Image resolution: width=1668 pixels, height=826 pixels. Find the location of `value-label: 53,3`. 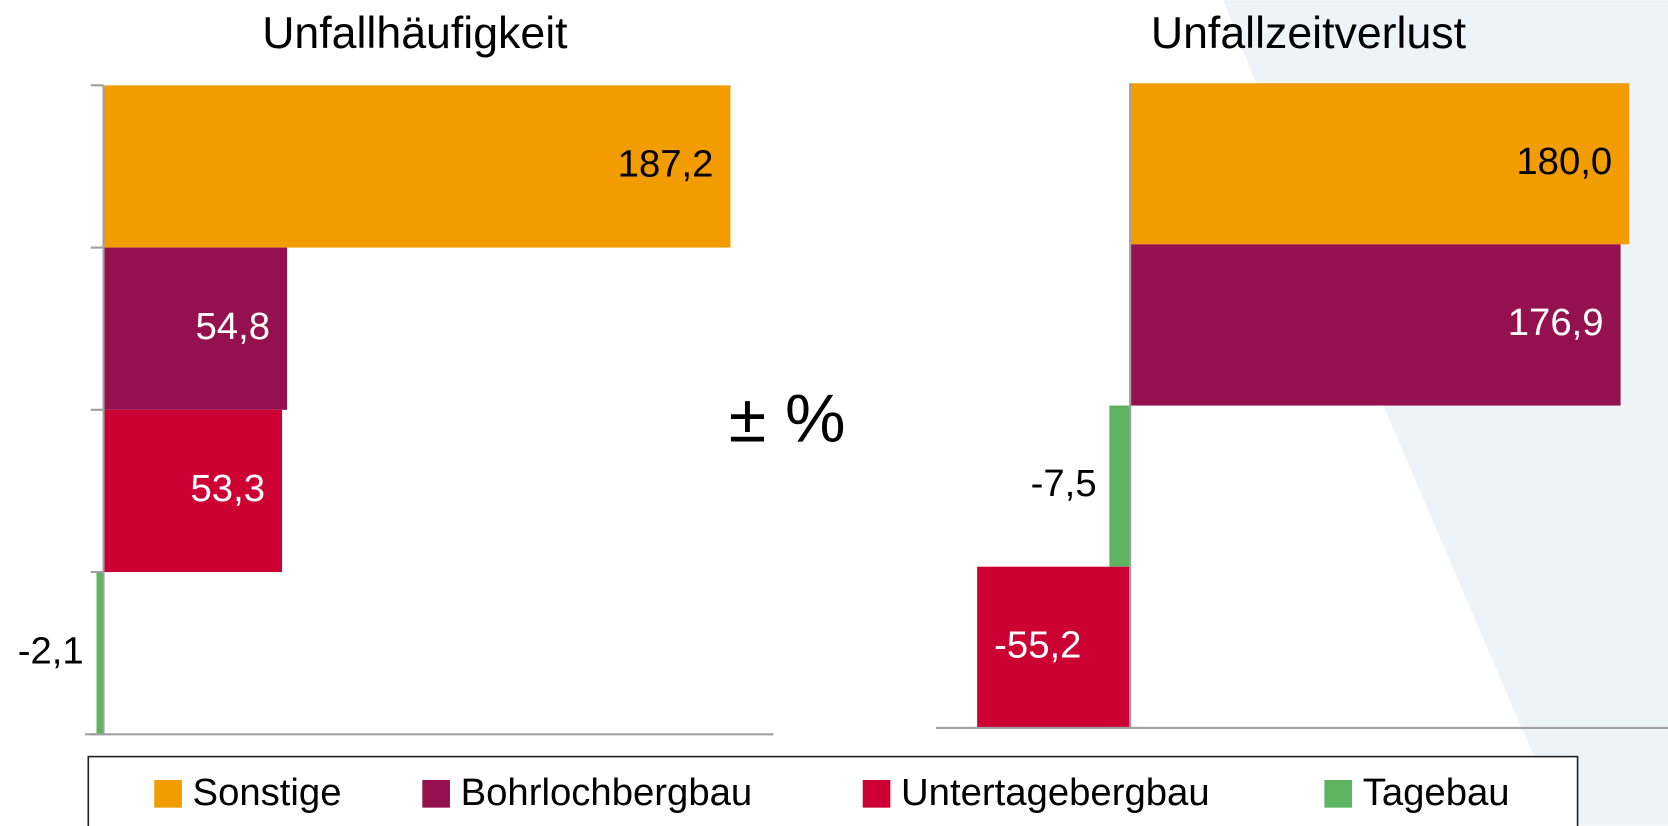

value-label: 53,3 is located at coordinates (227, 488).